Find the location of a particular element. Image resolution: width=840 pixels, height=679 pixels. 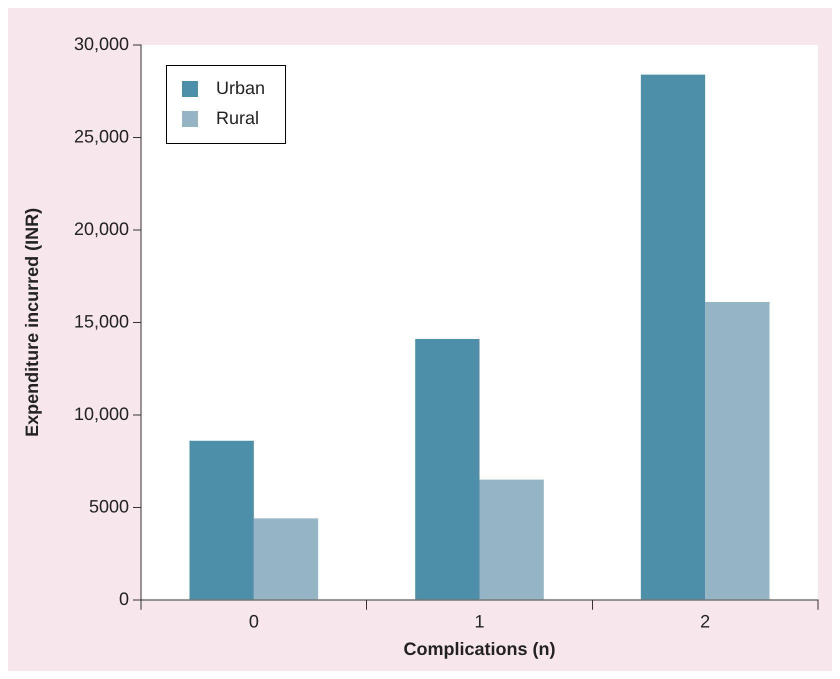

y-tick-label: 0 is located at coordinates (123, 598).